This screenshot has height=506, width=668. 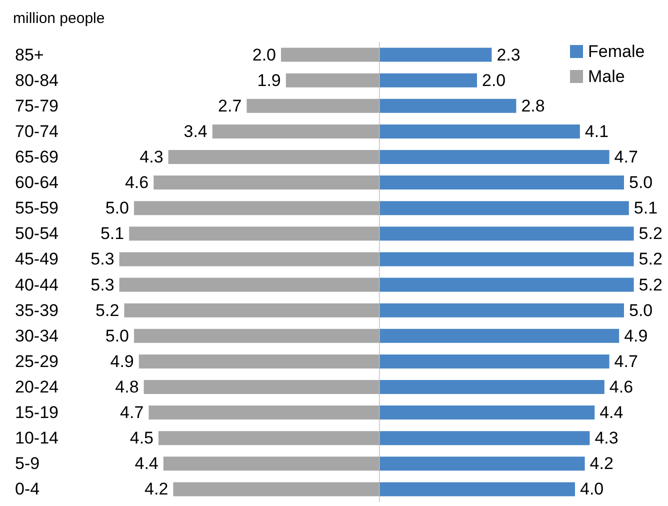 What do you see at coordinates (36, 80) in the screenshot?
I see `y-tick-label: 80-84` at bounding box center [36, 80].